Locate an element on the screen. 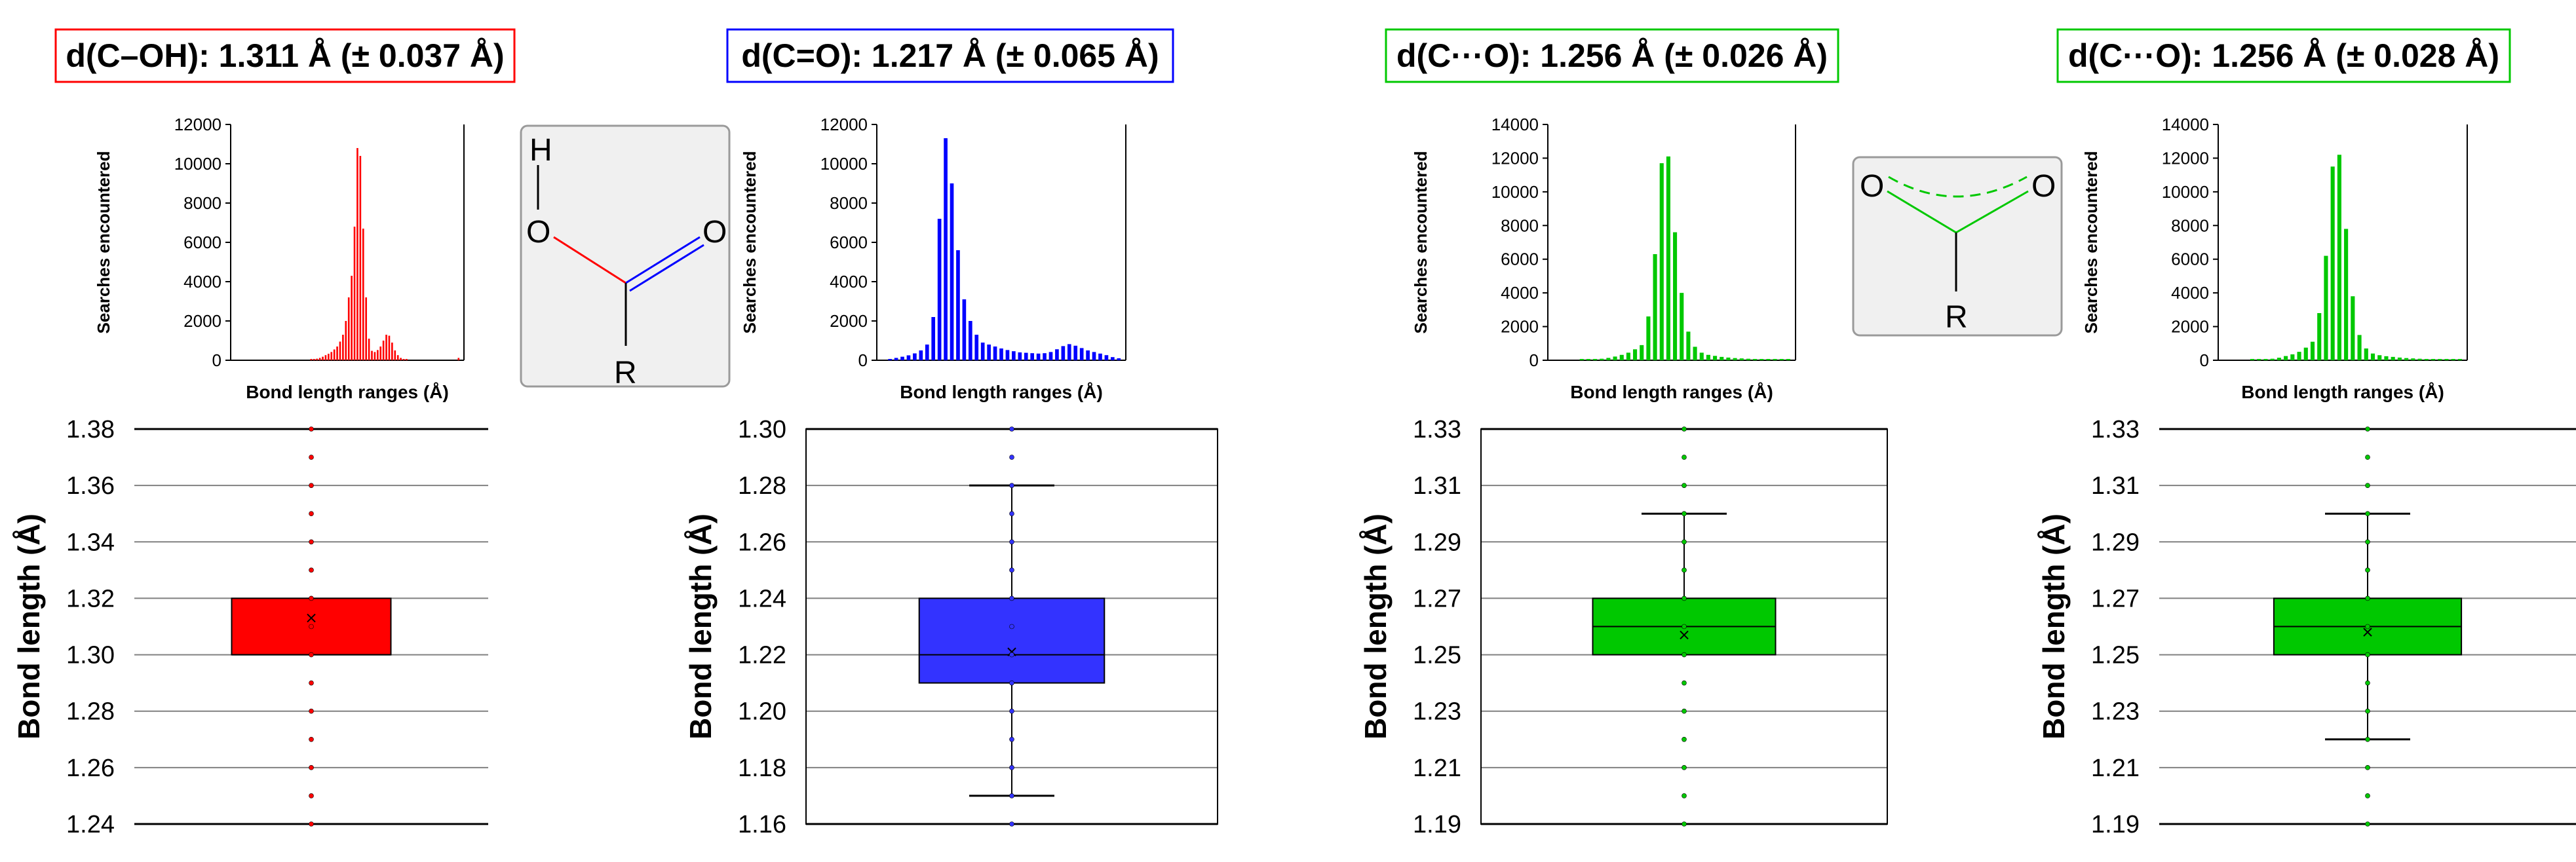  box-tick-label: 1.31 is located at coordinates (1437, 486).